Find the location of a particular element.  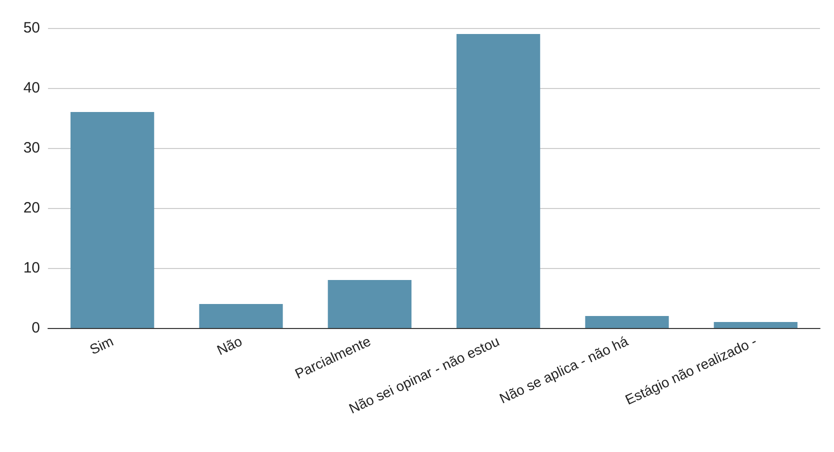

y-tick-label: 0 is located at coordinates (36, 328).